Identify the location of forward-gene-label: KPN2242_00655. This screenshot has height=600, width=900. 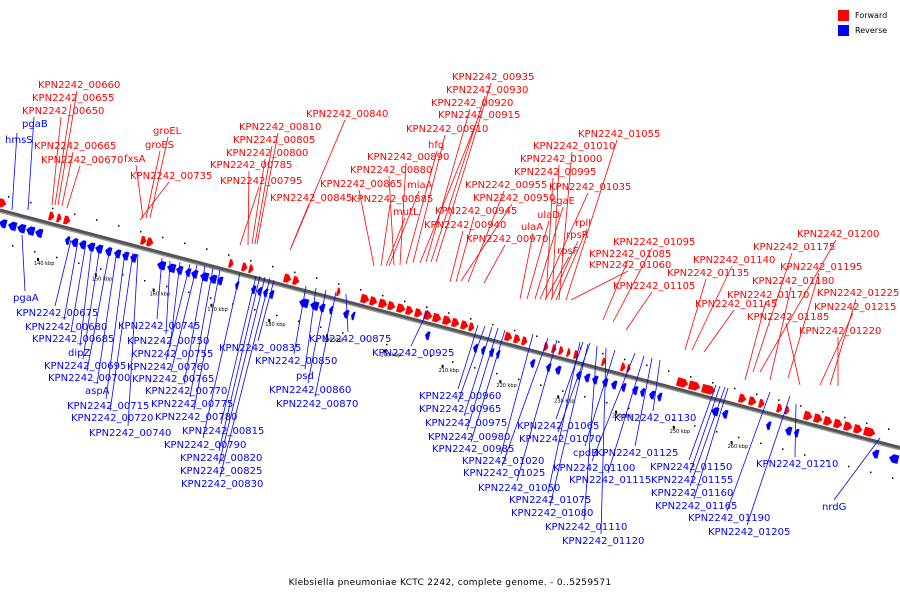
(73, 149).